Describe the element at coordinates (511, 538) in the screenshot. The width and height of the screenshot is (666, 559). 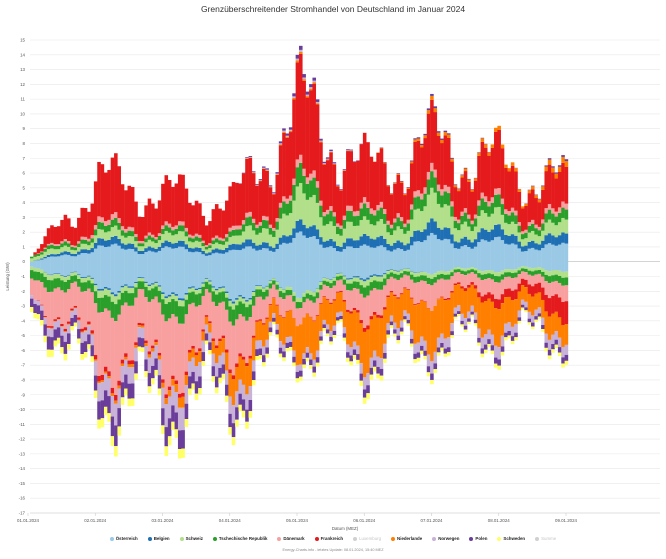
I see `legend-item: Schweden` at that location.